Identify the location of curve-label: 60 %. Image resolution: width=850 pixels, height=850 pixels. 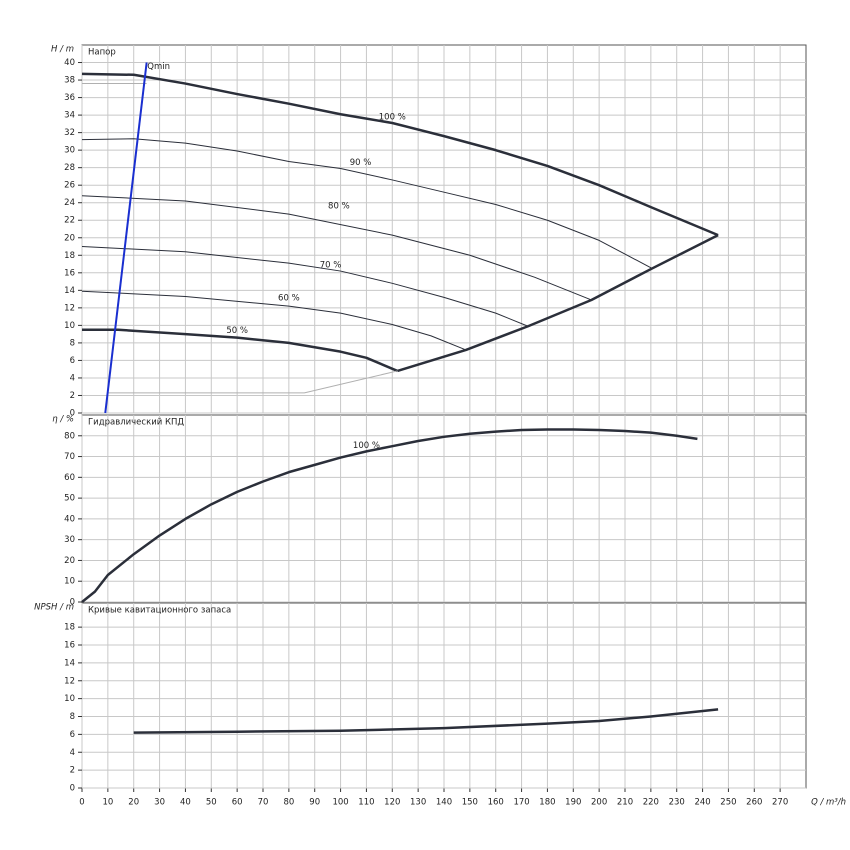
(289, 299).